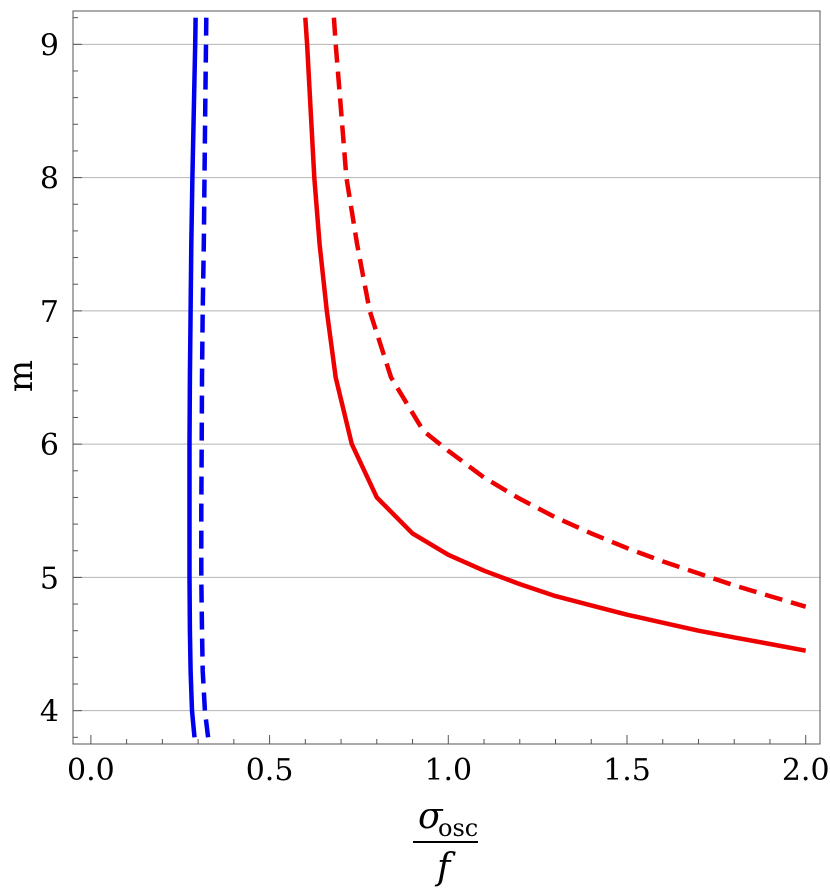  Describe the element at coordinates (49, 712) in the screenshot. I see `y-tick-label-0: 4` at that location.